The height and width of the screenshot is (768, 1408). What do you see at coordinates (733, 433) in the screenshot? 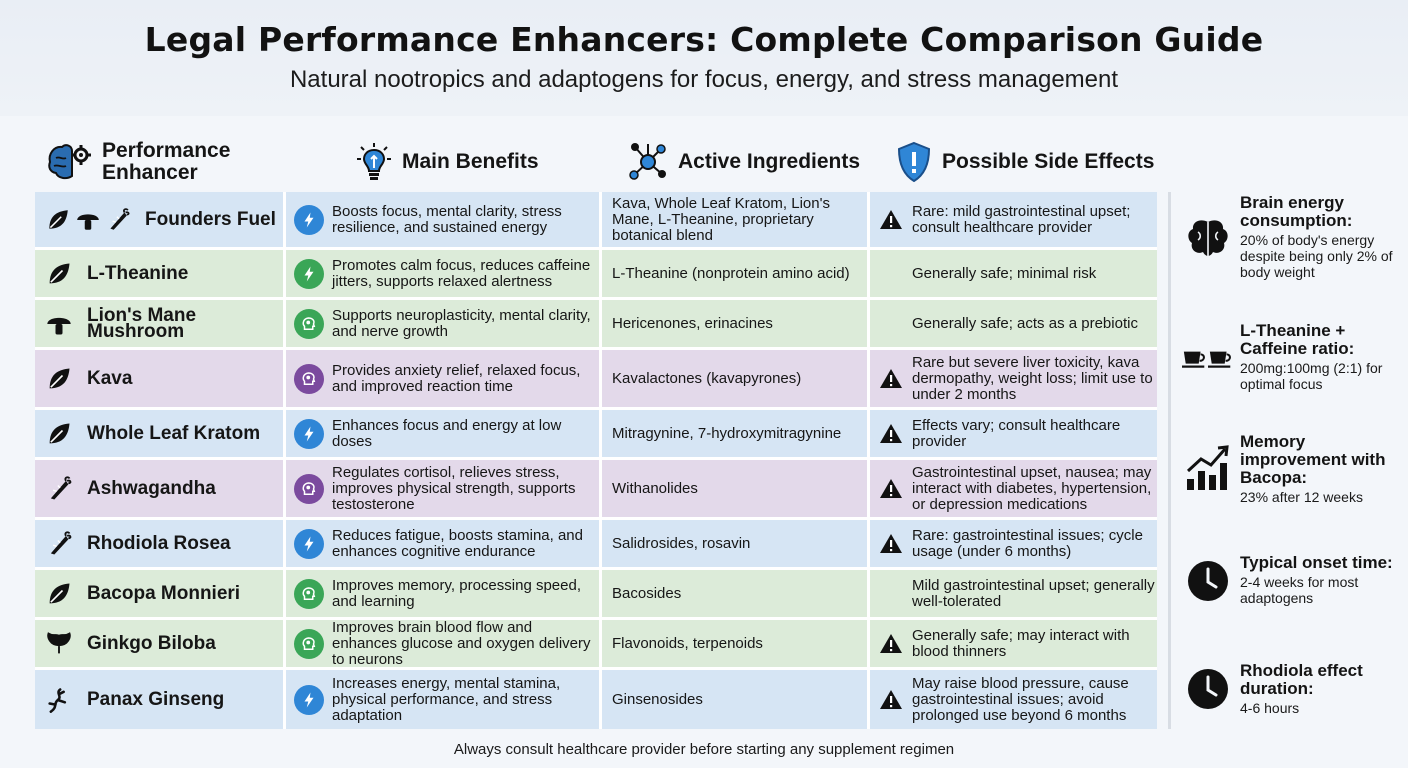
I see `ingredients-cell: Mitragynine, 7-hydroxymitragynine` at bounding box center [733, 433].